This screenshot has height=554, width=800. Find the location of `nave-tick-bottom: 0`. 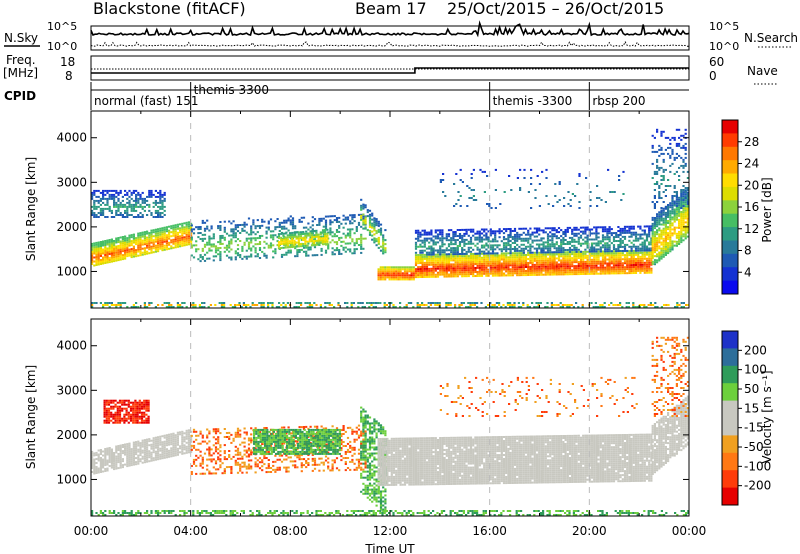

nave-tick-bottom: 0 is located at coordinates (713, 76).